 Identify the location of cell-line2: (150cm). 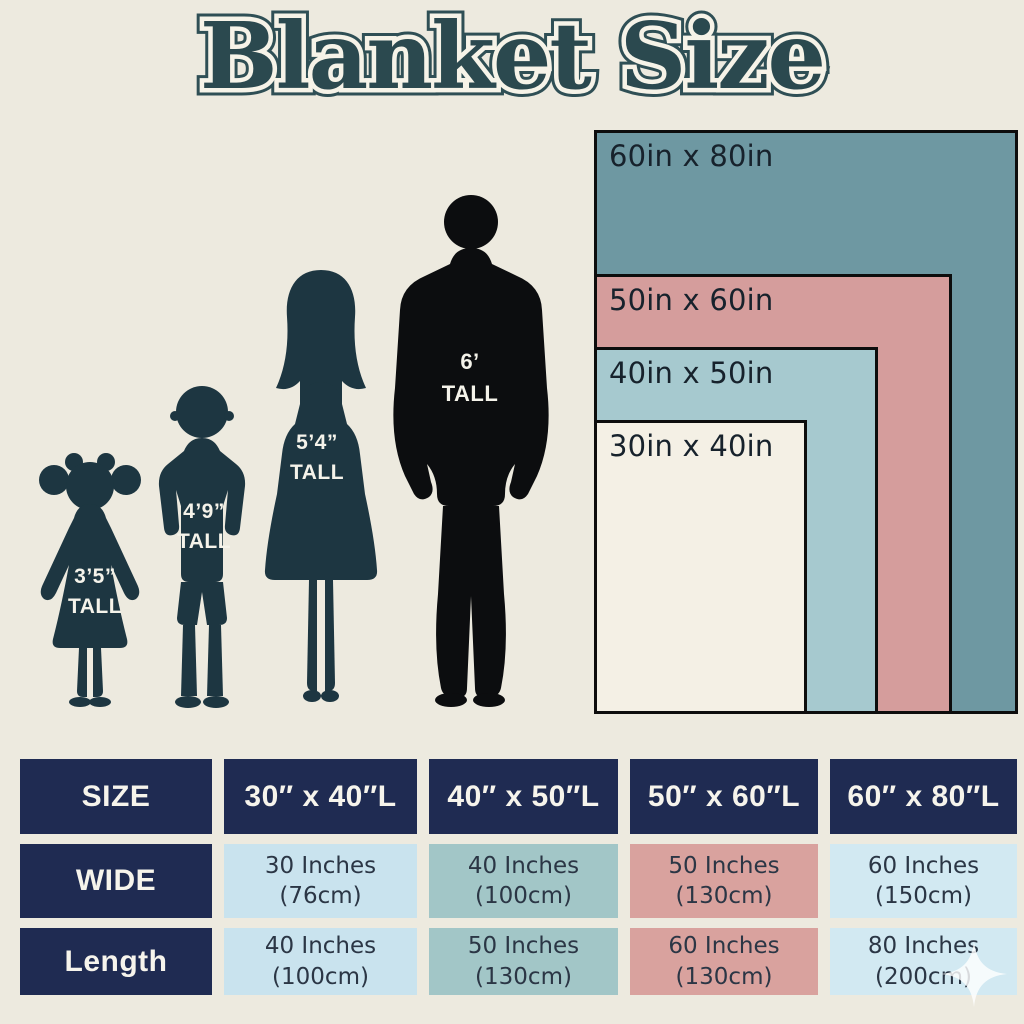
(923, 896).